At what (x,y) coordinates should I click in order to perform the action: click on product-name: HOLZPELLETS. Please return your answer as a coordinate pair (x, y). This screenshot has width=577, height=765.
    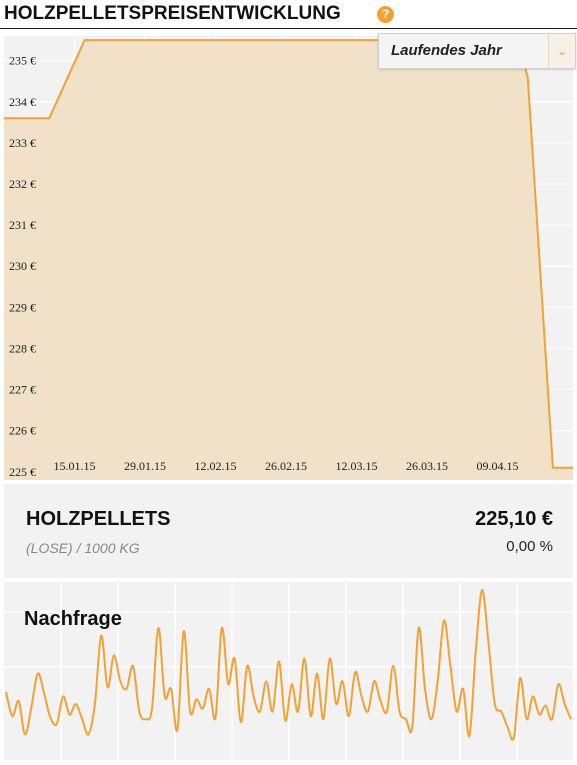
    Looking at the image, I should click on (98, 519).